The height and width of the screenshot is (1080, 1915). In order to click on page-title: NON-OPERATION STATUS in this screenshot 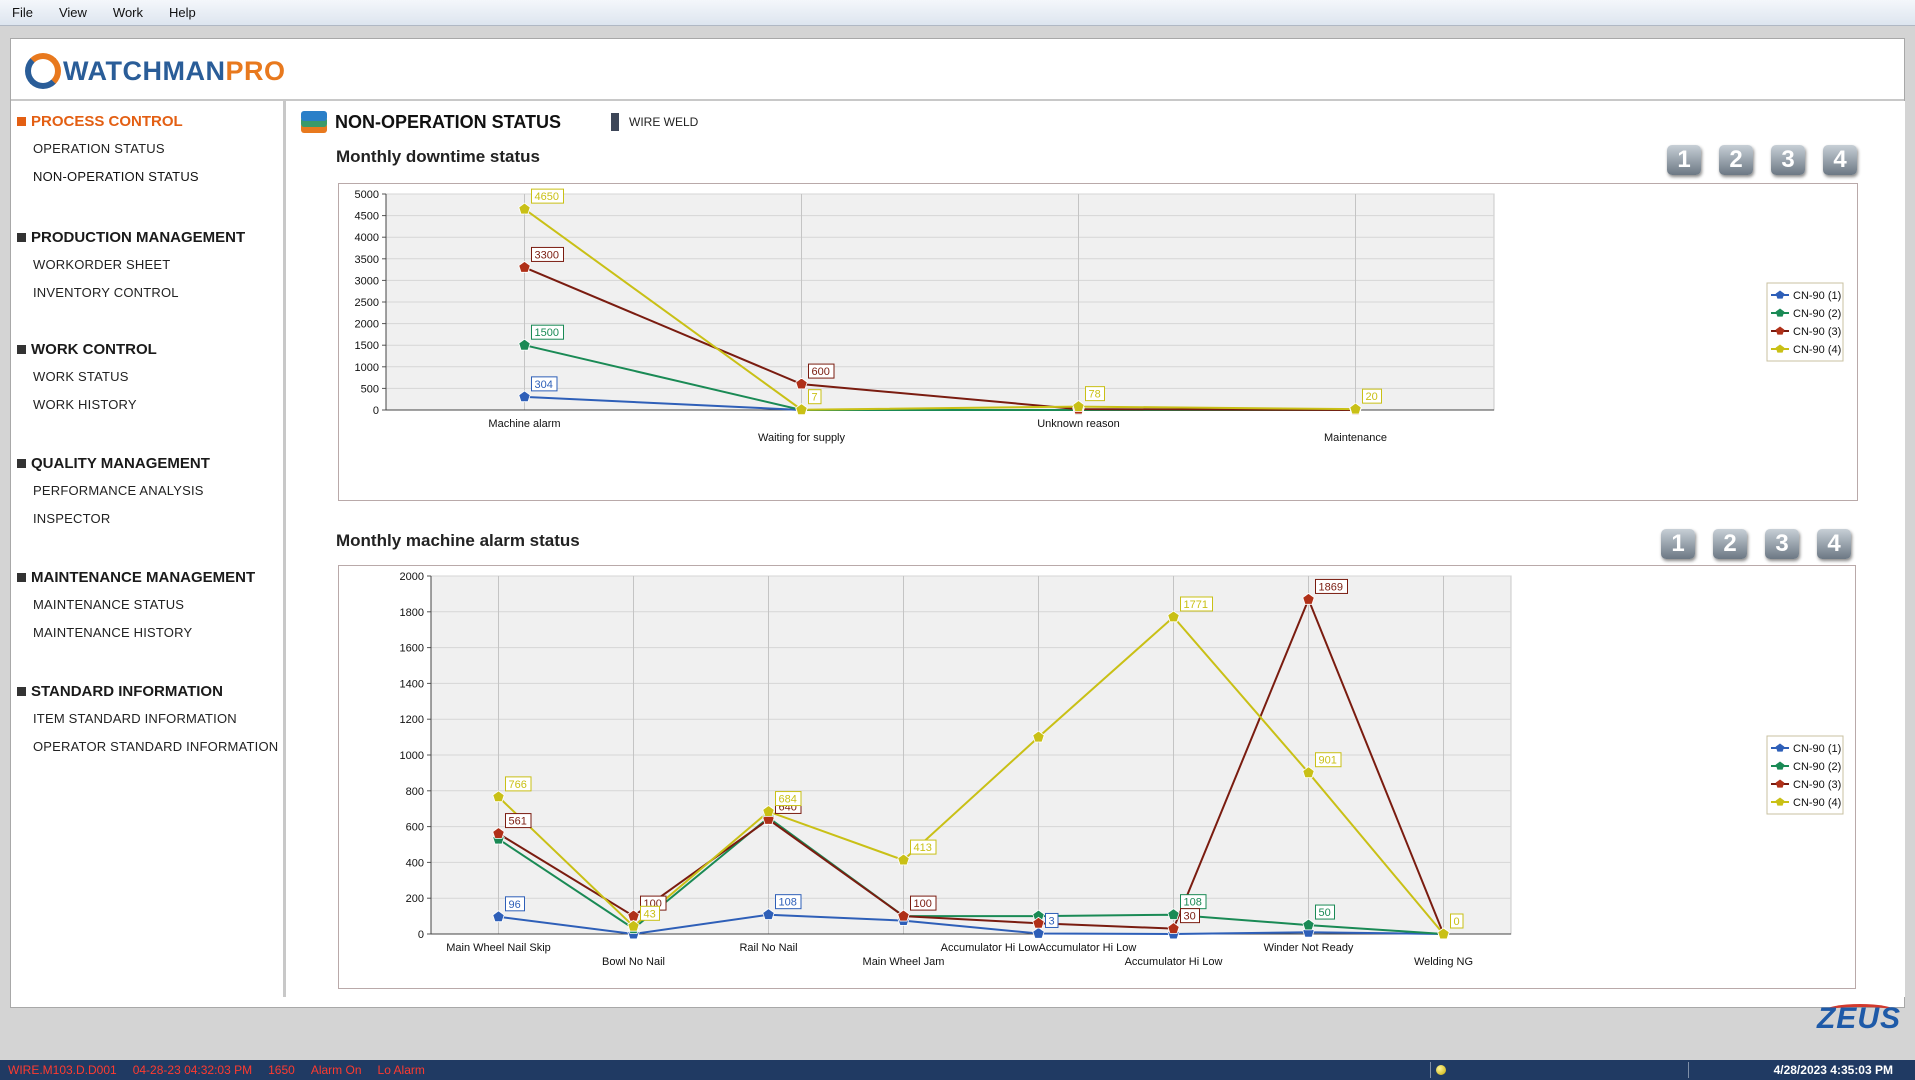, I will do `click(448, 121)`.